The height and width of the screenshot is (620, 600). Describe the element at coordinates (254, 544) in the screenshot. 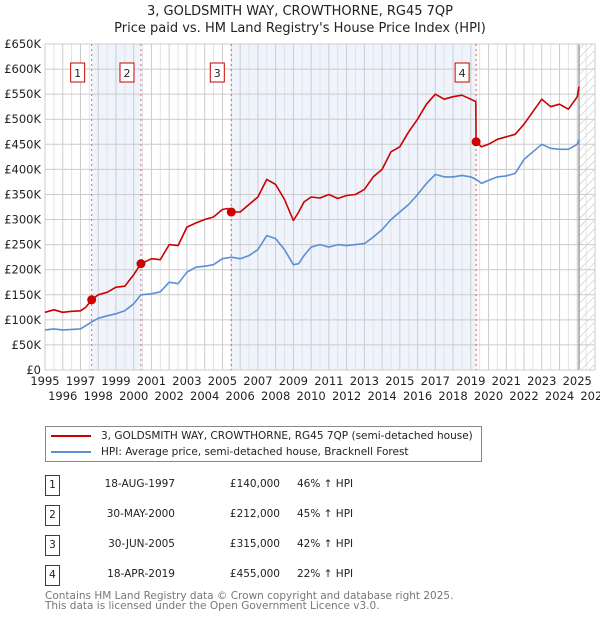

I see `transaction-price: £315,000` at that location.